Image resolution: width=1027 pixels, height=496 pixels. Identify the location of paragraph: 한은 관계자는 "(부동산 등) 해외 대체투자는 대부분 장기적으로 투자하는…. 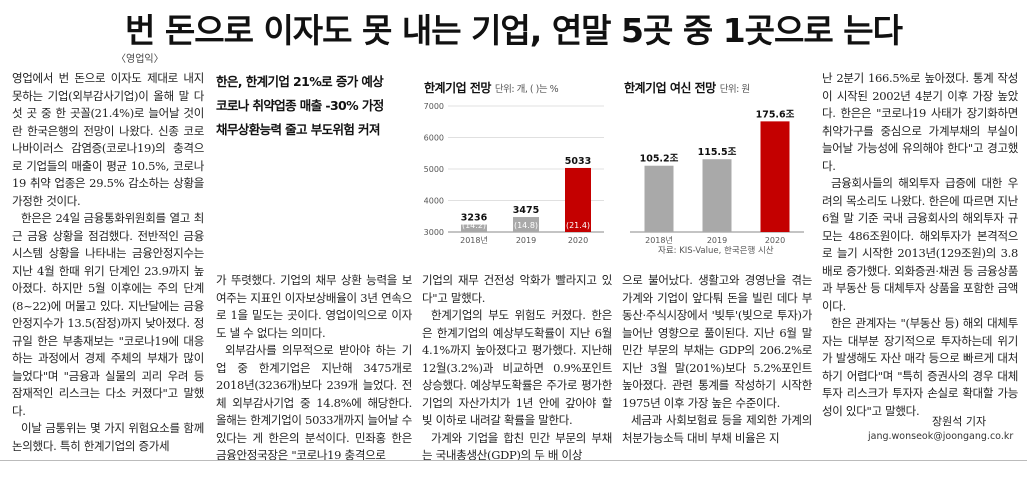
(920, 367).